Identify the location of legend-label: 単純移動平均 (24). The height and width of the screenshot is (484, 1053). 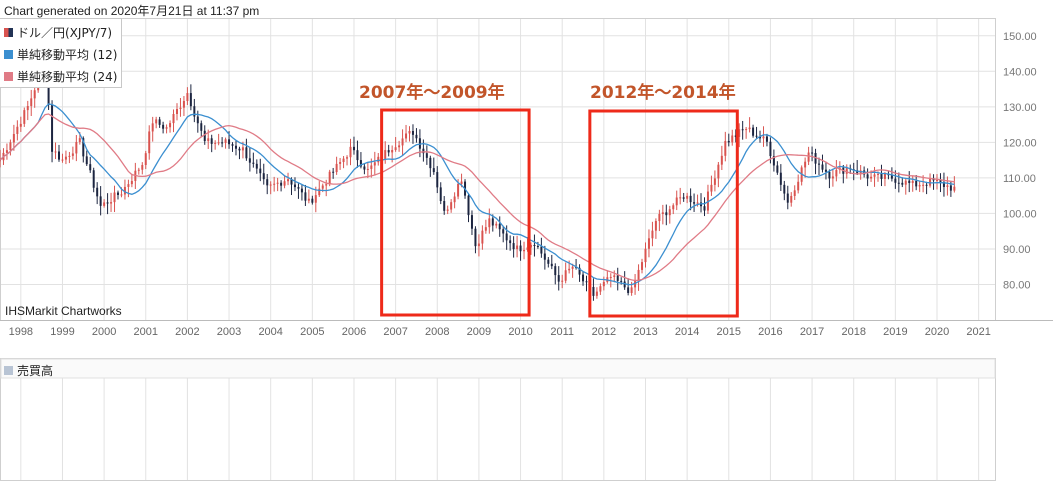
(67, 76).